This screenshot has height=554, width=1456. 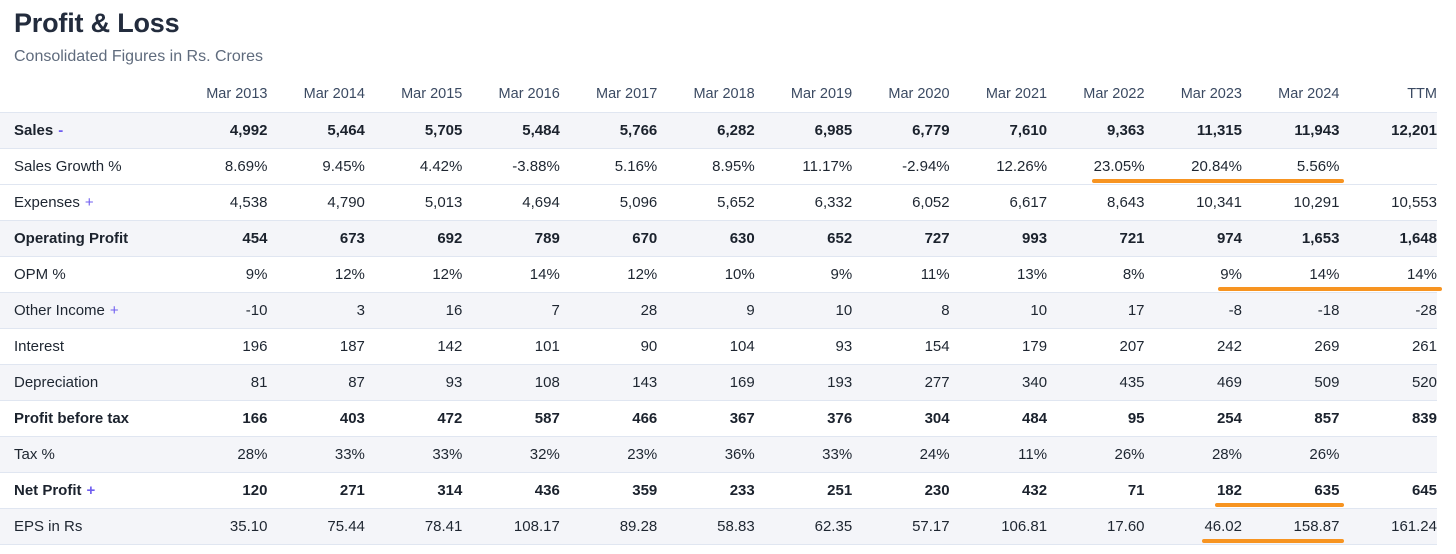 I want to click on table-cell: 8,643, so click(x=1096, y=202).